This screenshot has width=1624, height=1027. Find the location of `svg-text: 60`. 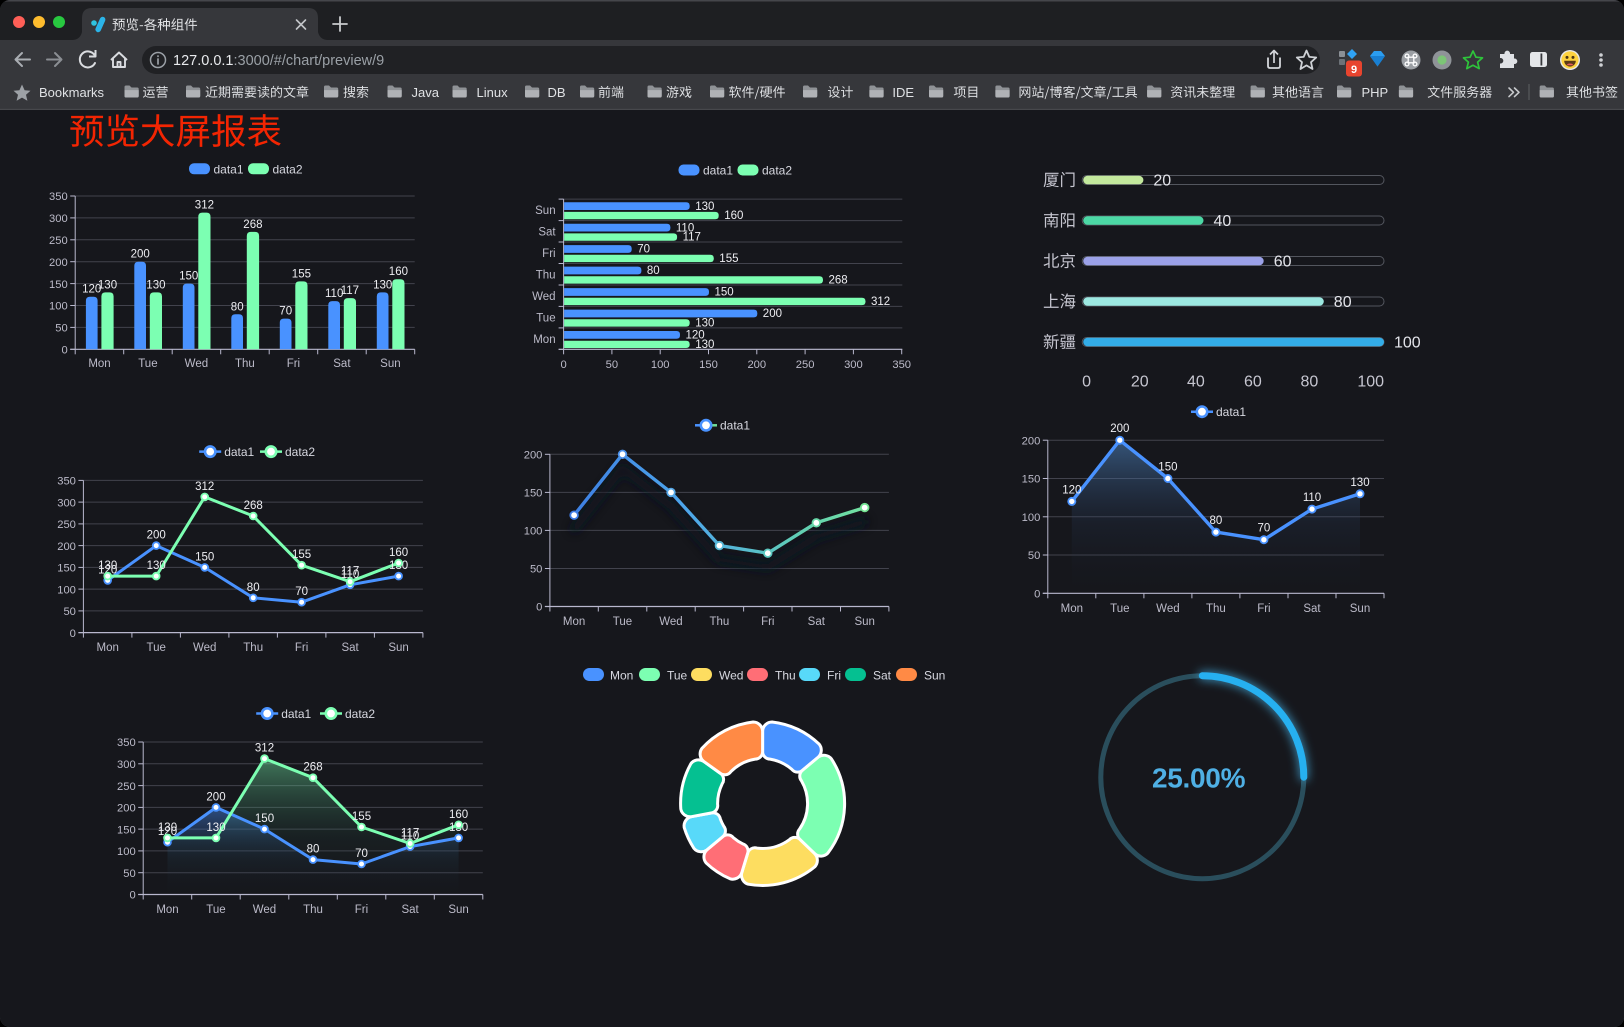

svg-text: 60 is located at coordinates (1283, 262).